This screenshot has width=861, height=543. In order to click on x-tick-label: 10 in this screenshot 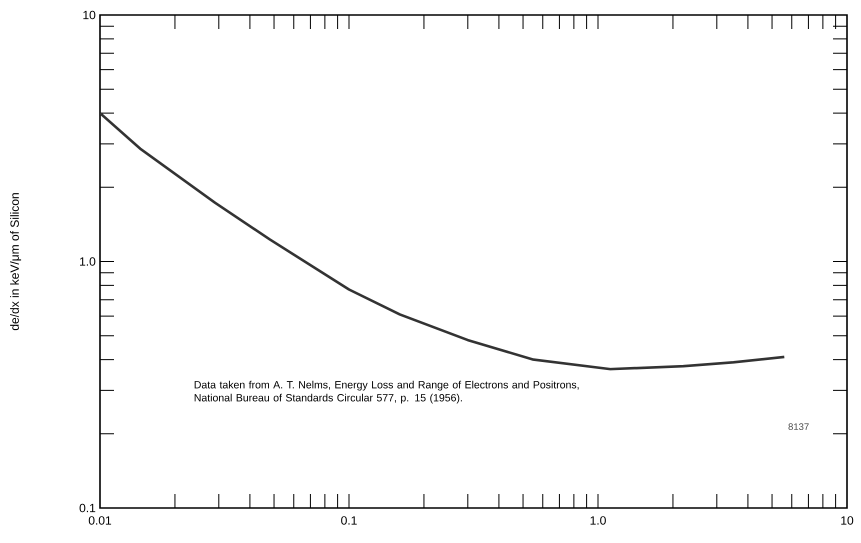, I will do `click(847, 520)`.